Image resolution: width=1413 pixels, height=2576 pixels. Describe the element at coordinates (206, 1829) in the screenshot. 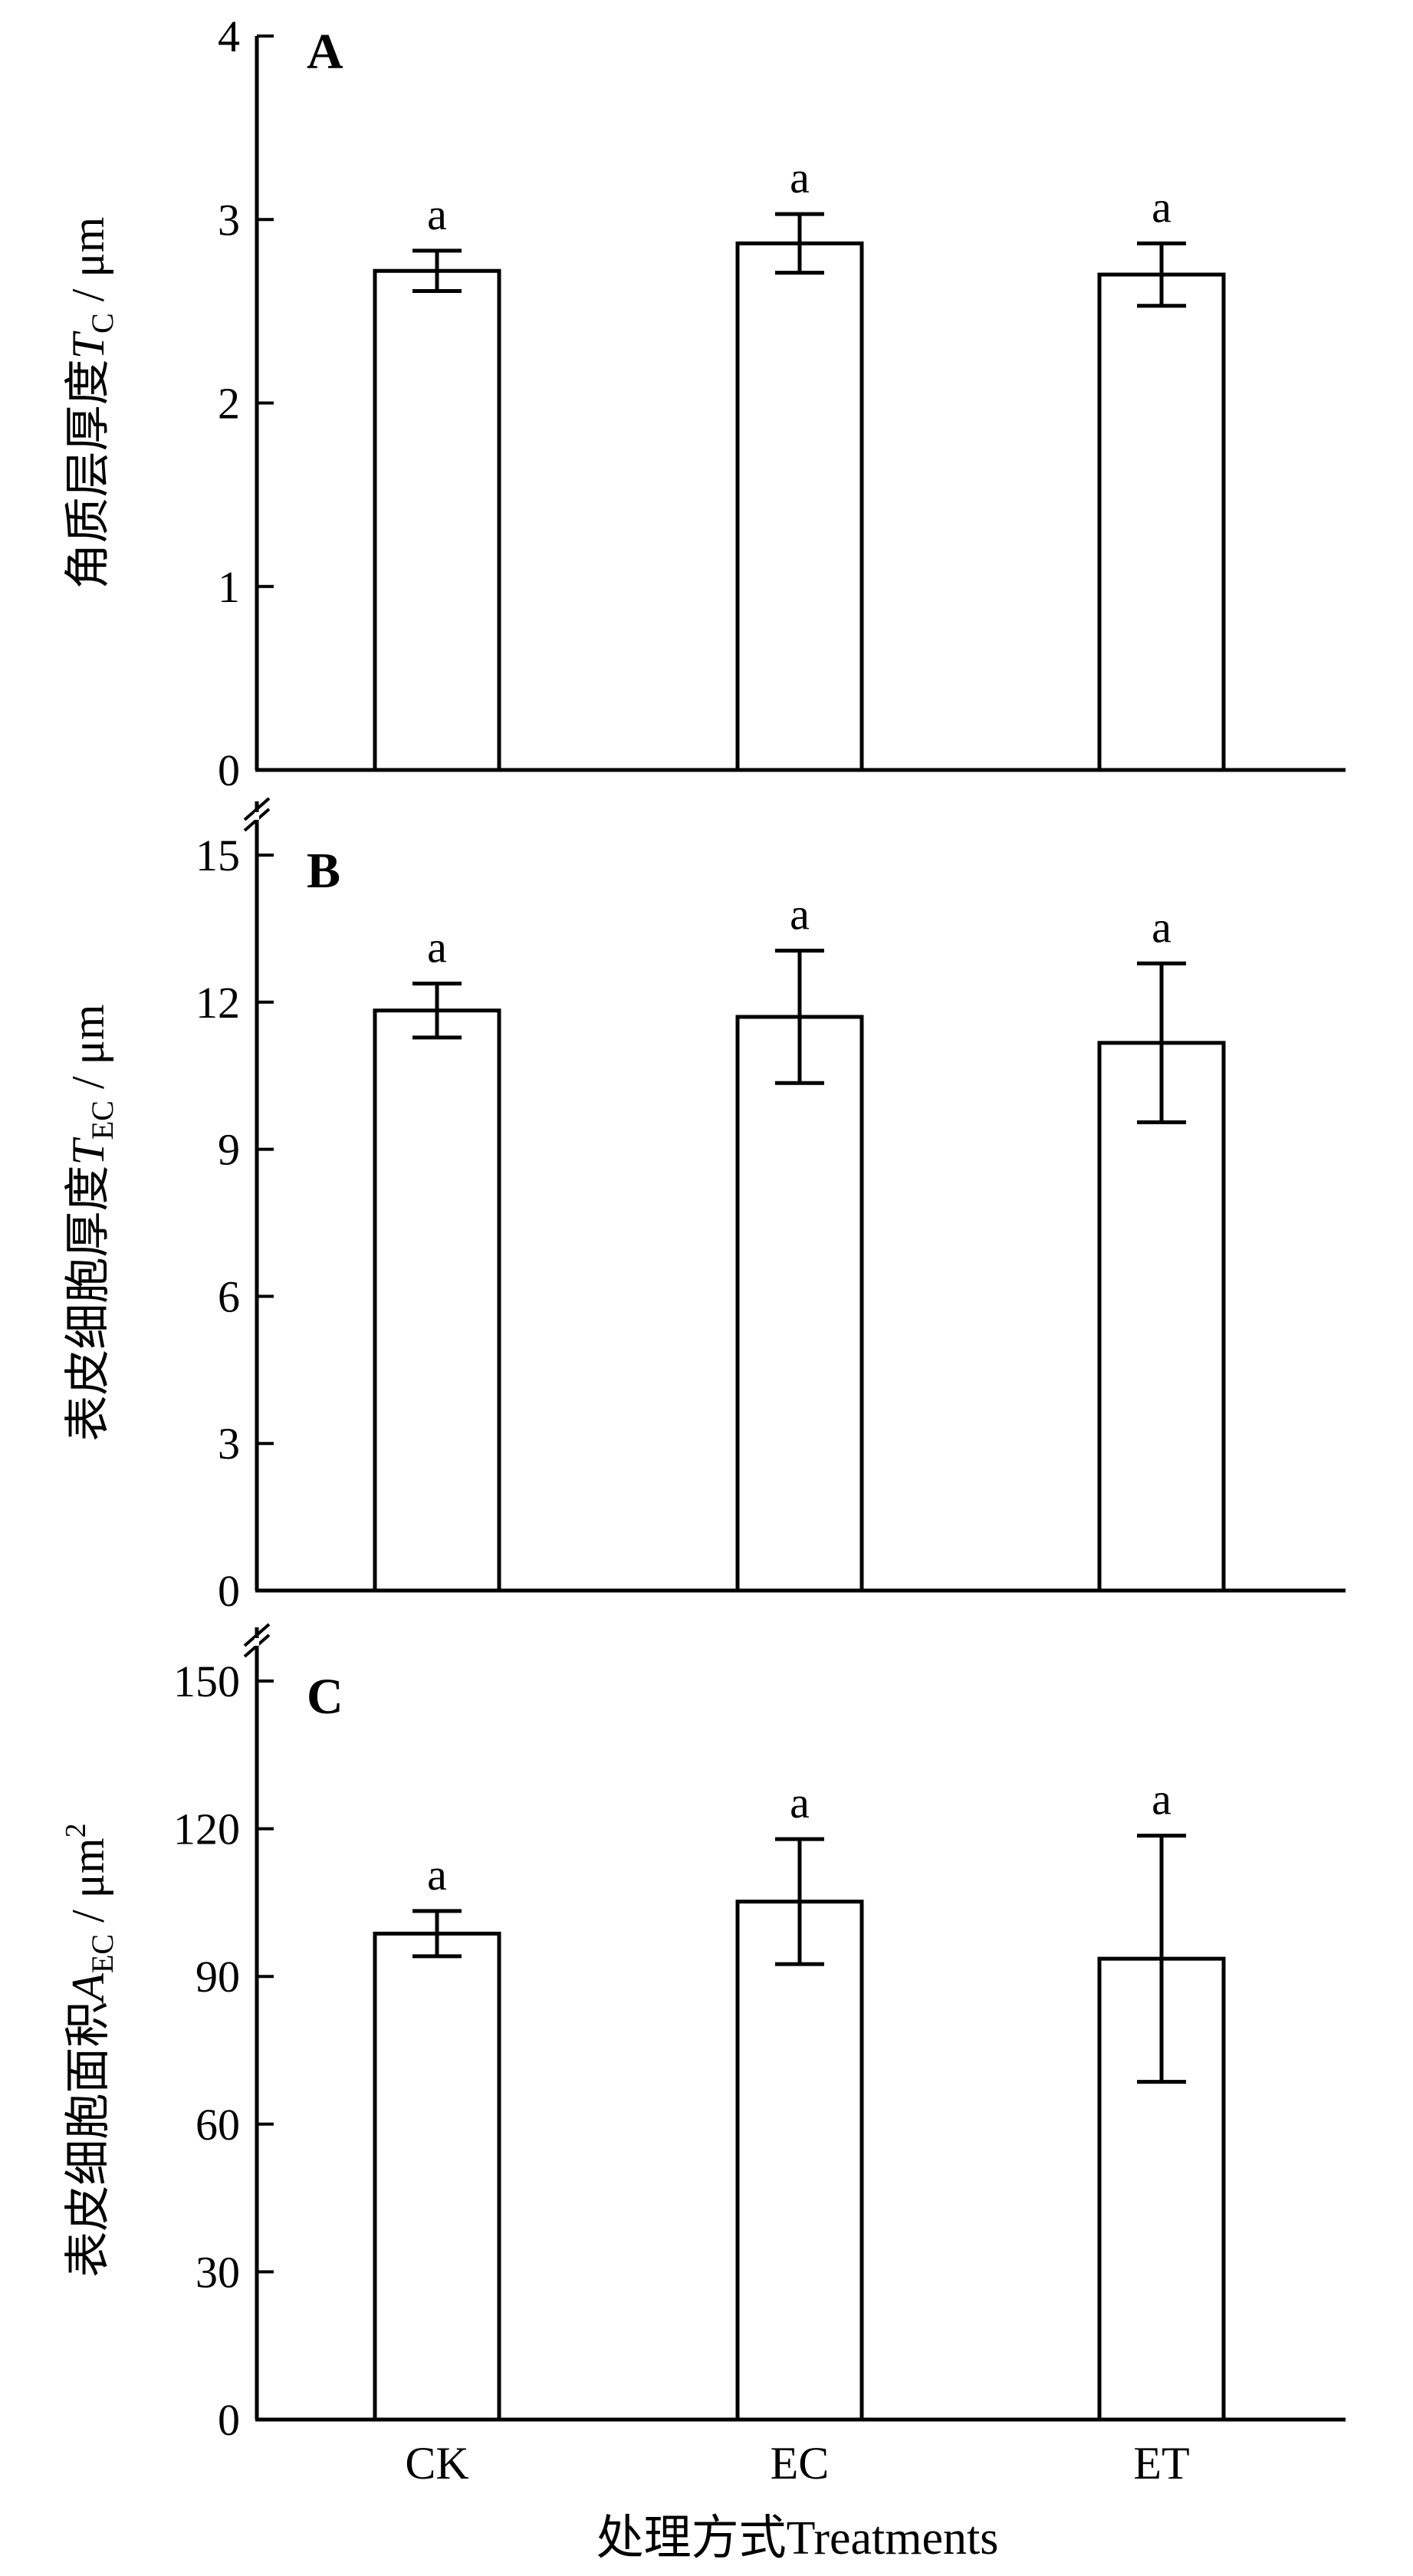

I see `y-tick-label: 120` at that location.